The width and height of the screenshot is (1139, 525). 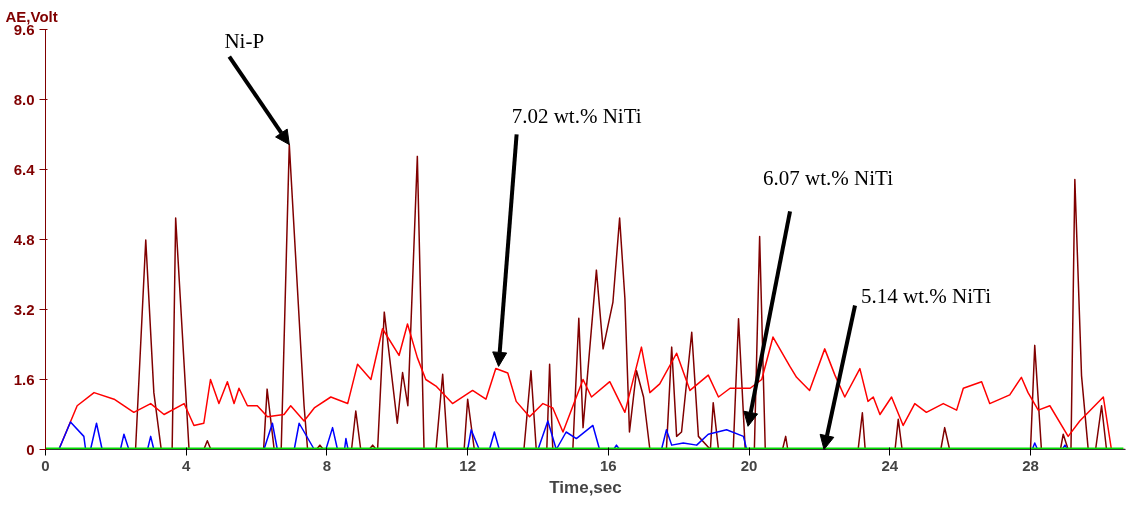 I want to click on y-tick-label: 8.0, so click(x=24, y=99).